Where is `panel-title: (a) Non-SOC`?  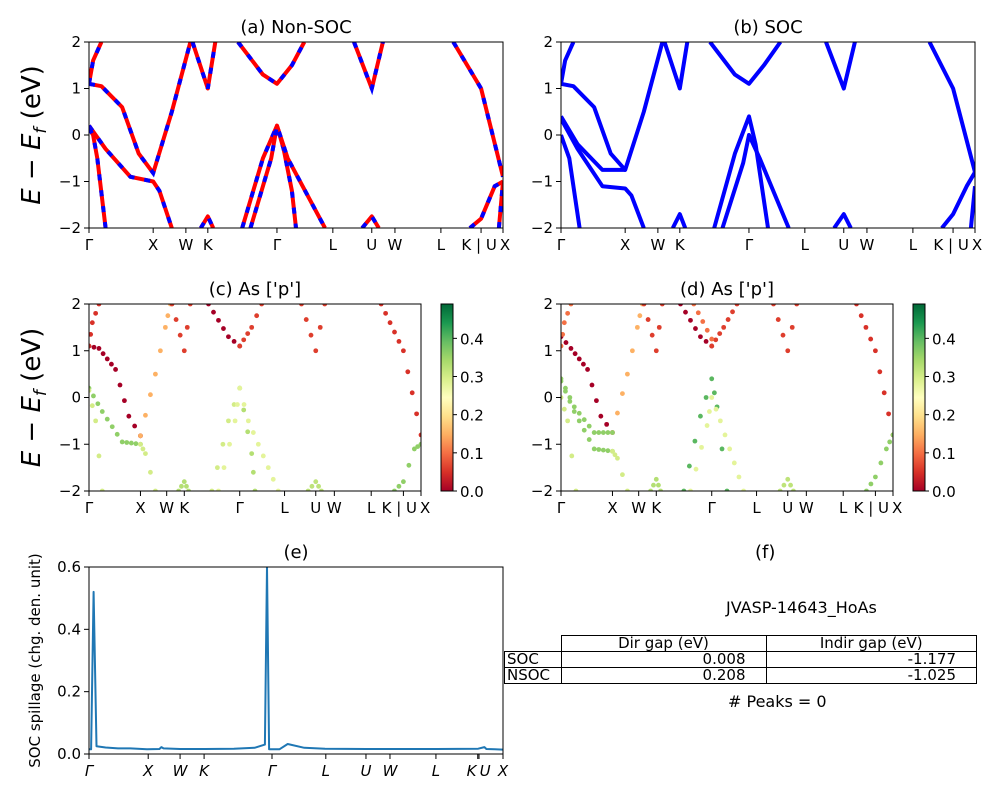 panel-title: (a) Non-SOC is located at coordinates (295, 27).